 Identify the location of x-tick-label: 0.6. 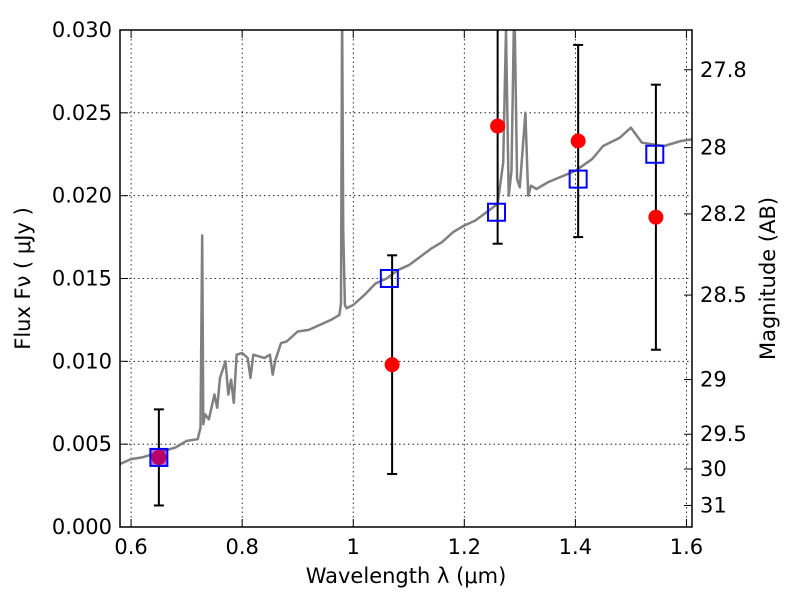
(130, 547).